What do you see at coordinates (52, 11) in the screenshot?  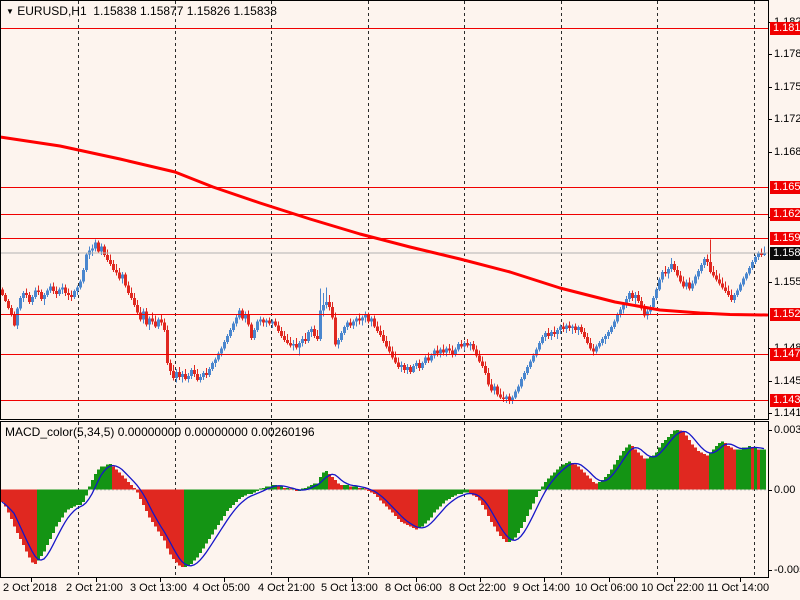 I see `symbol-label: EURUSD,H1` at bounding box center [52, 11].